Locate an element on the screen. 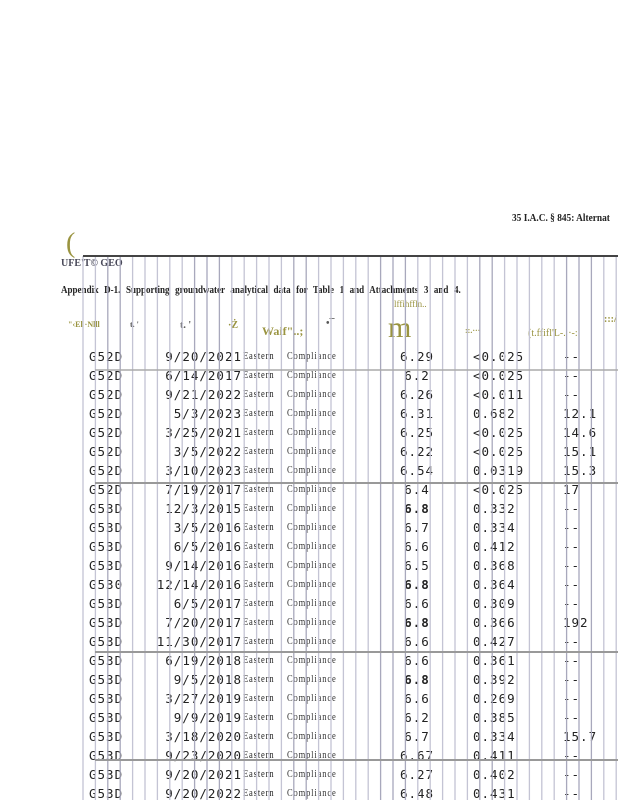 This screenshot has height=805, width=618. column-header: (t.ffifl'L-. ·-: is located at coordinates (553, 333).